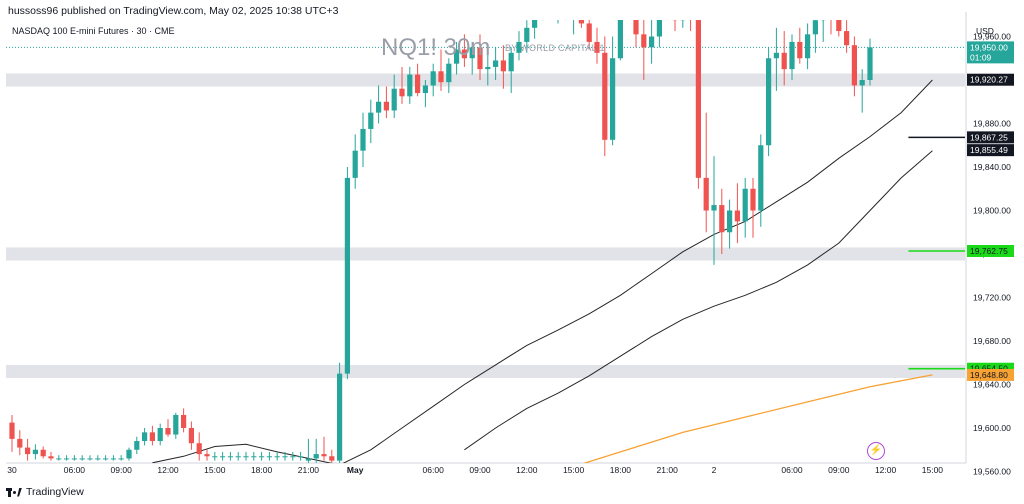  I want to click on price-tick-label: 19,840.00, so click(992, 167).